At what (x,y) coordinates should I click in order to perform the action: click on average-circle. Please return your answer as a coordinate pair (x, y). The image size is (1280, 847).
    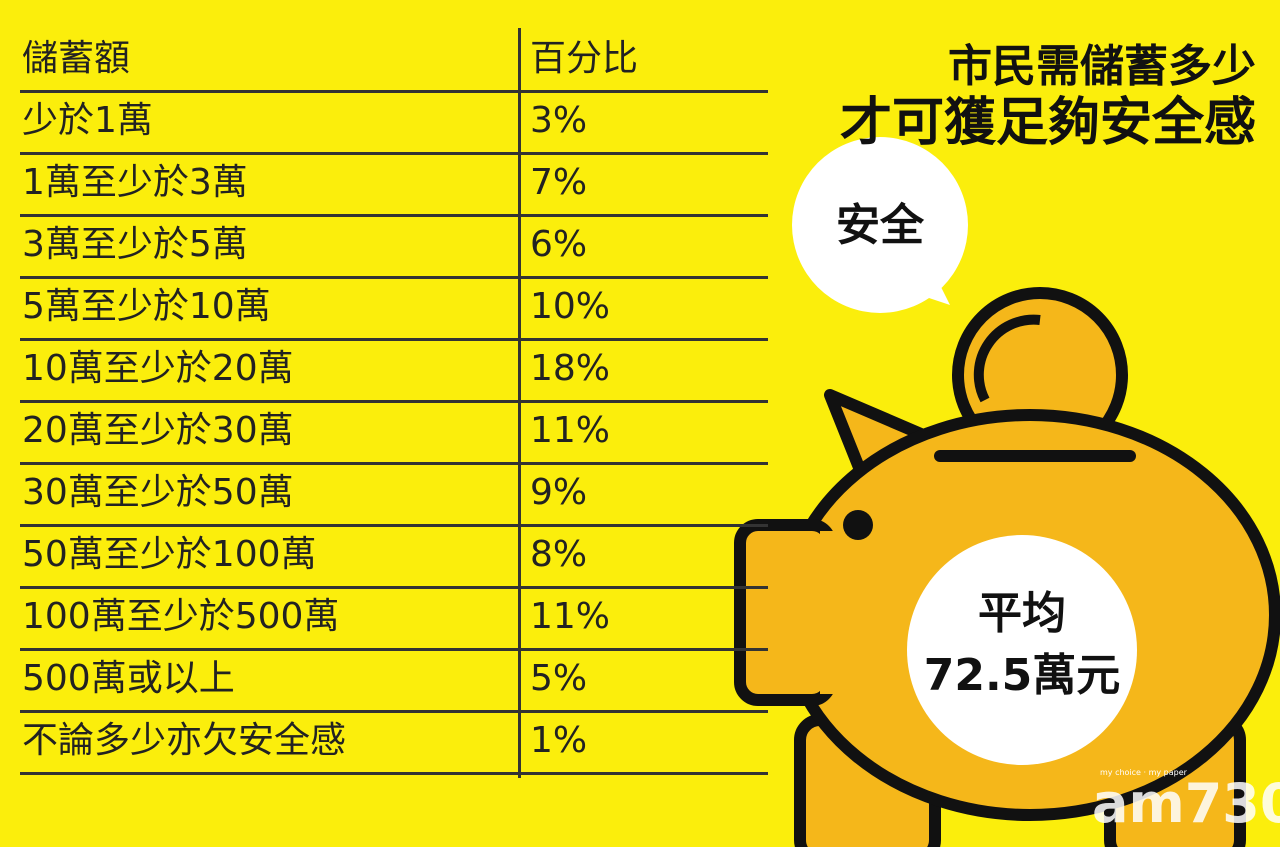
    Looking at the image, I should click on (1022, 650).